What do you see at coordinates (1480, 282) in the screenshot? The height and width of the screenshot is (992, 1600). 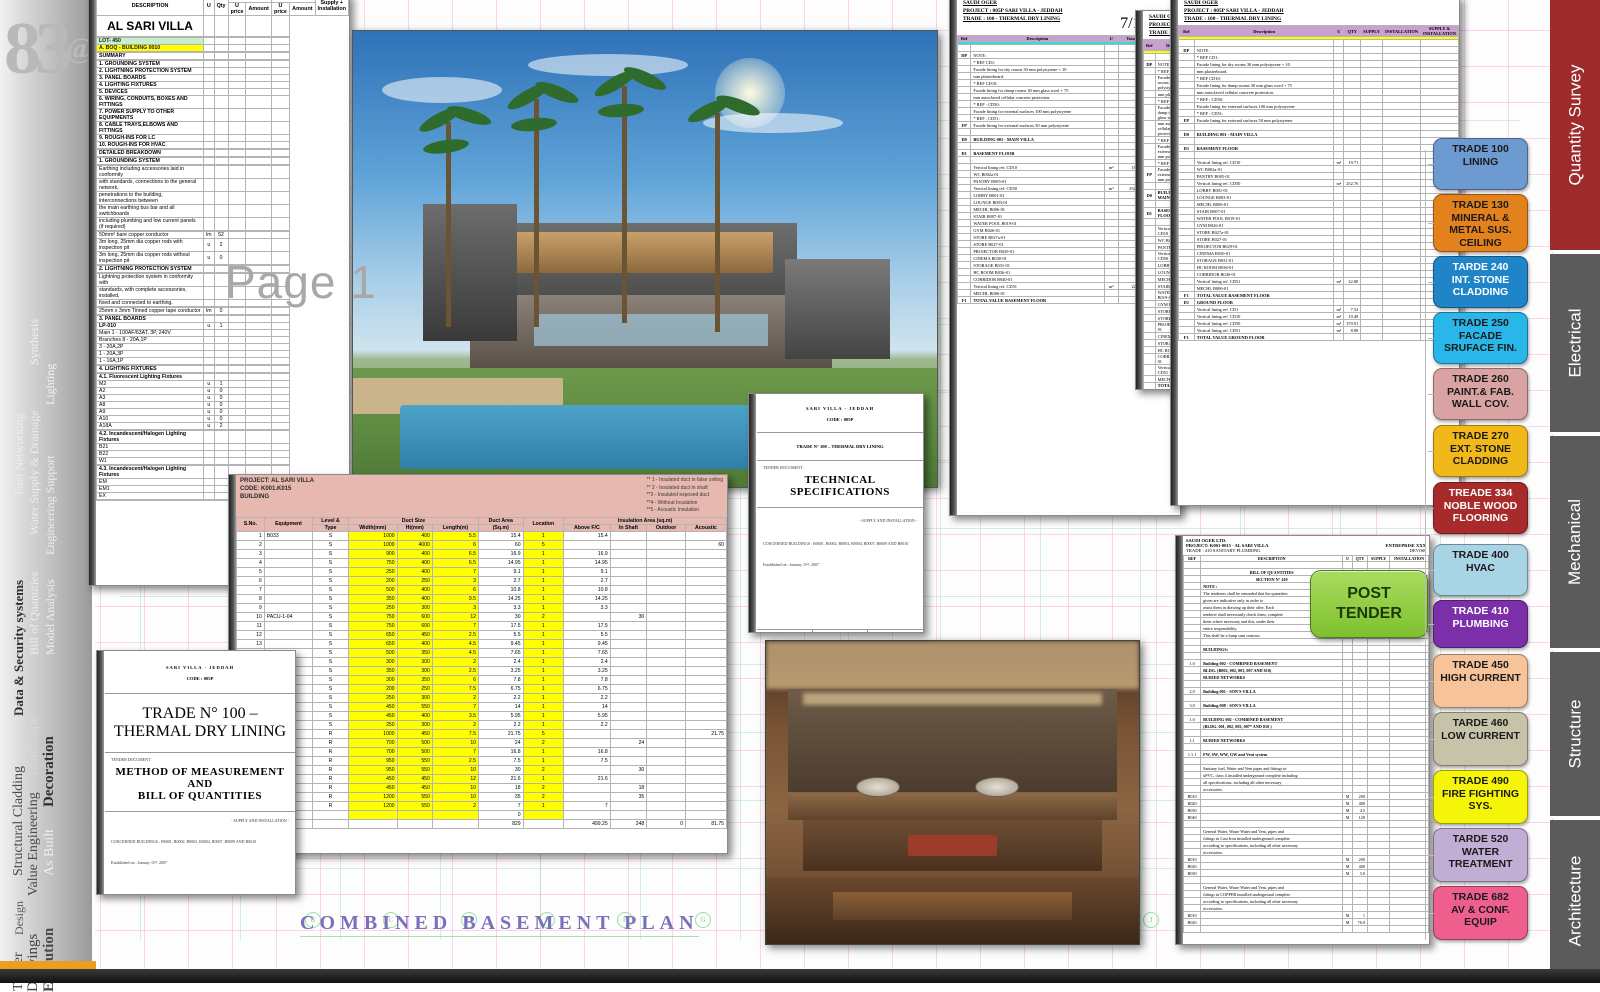 I see `trade-chip: TARDE 240 INT. STONE CLADDING` at bounding box center [1480, 282].